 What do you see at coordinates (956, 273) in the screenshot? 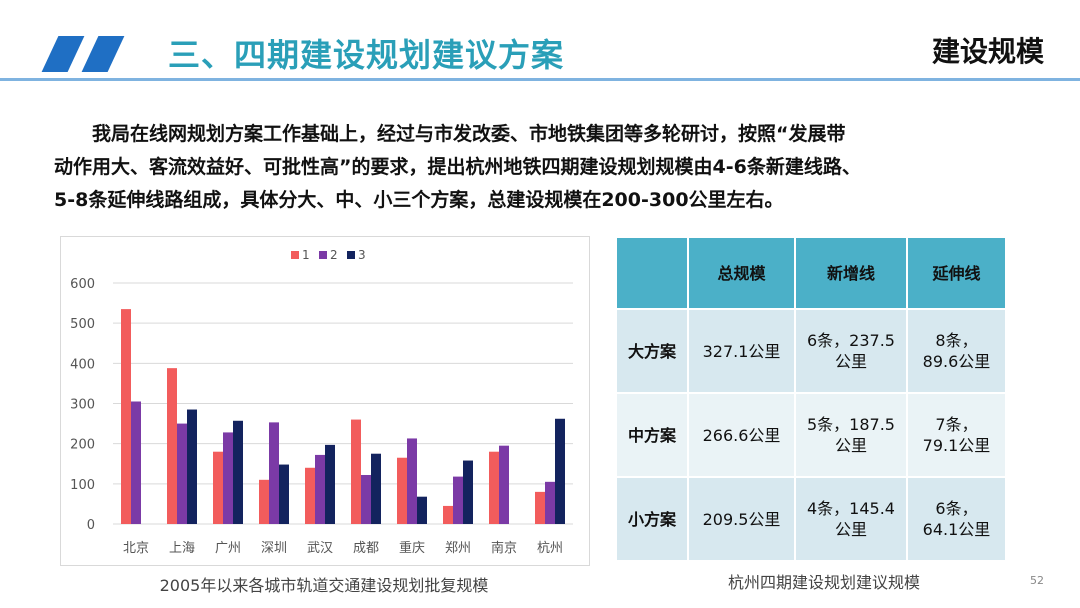
I see `table-header-ext: 延伸线` at bounding box center [956, 273].